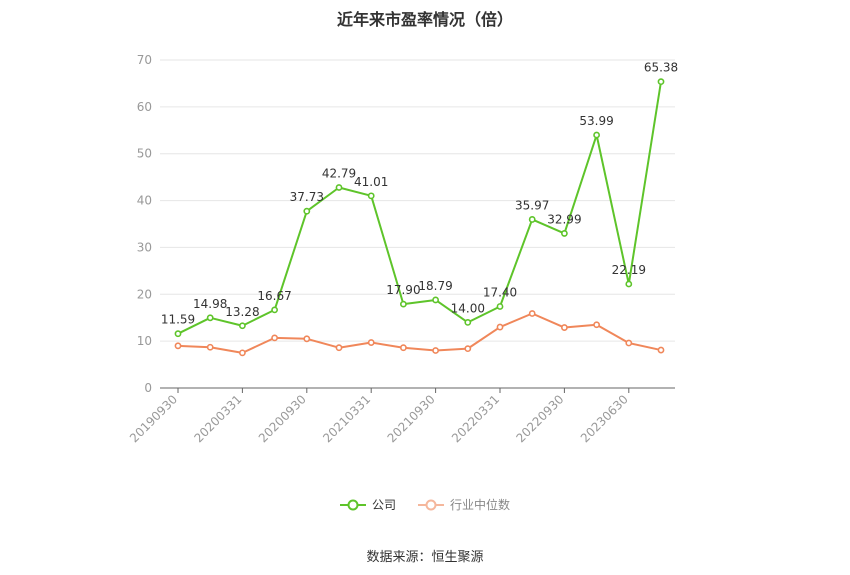  What do you see at coordinates (383, 505) in the screenshot?
I see `legend-label-company: 公司` at bounding box center [383, 505].